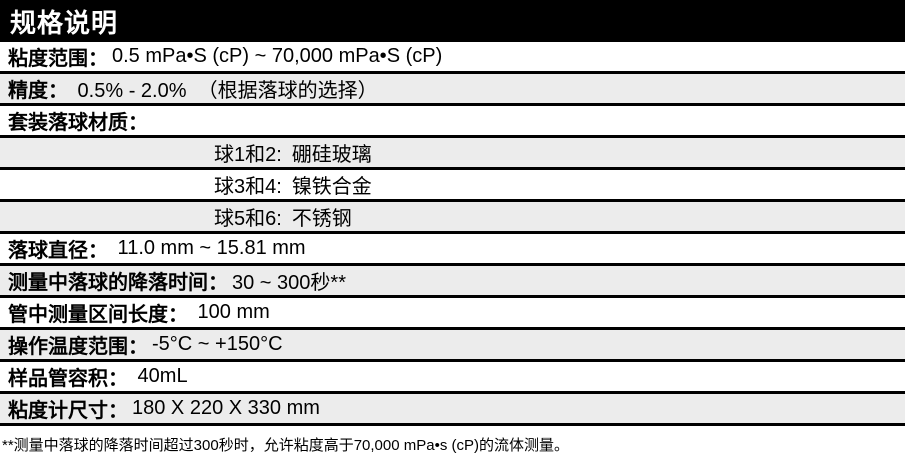 This screenshot has height=461, width=905. Describe the element at coordinates (118, 283) in the screenshot. I see `spec-label: 测量中落球的降落时间：` at that location.